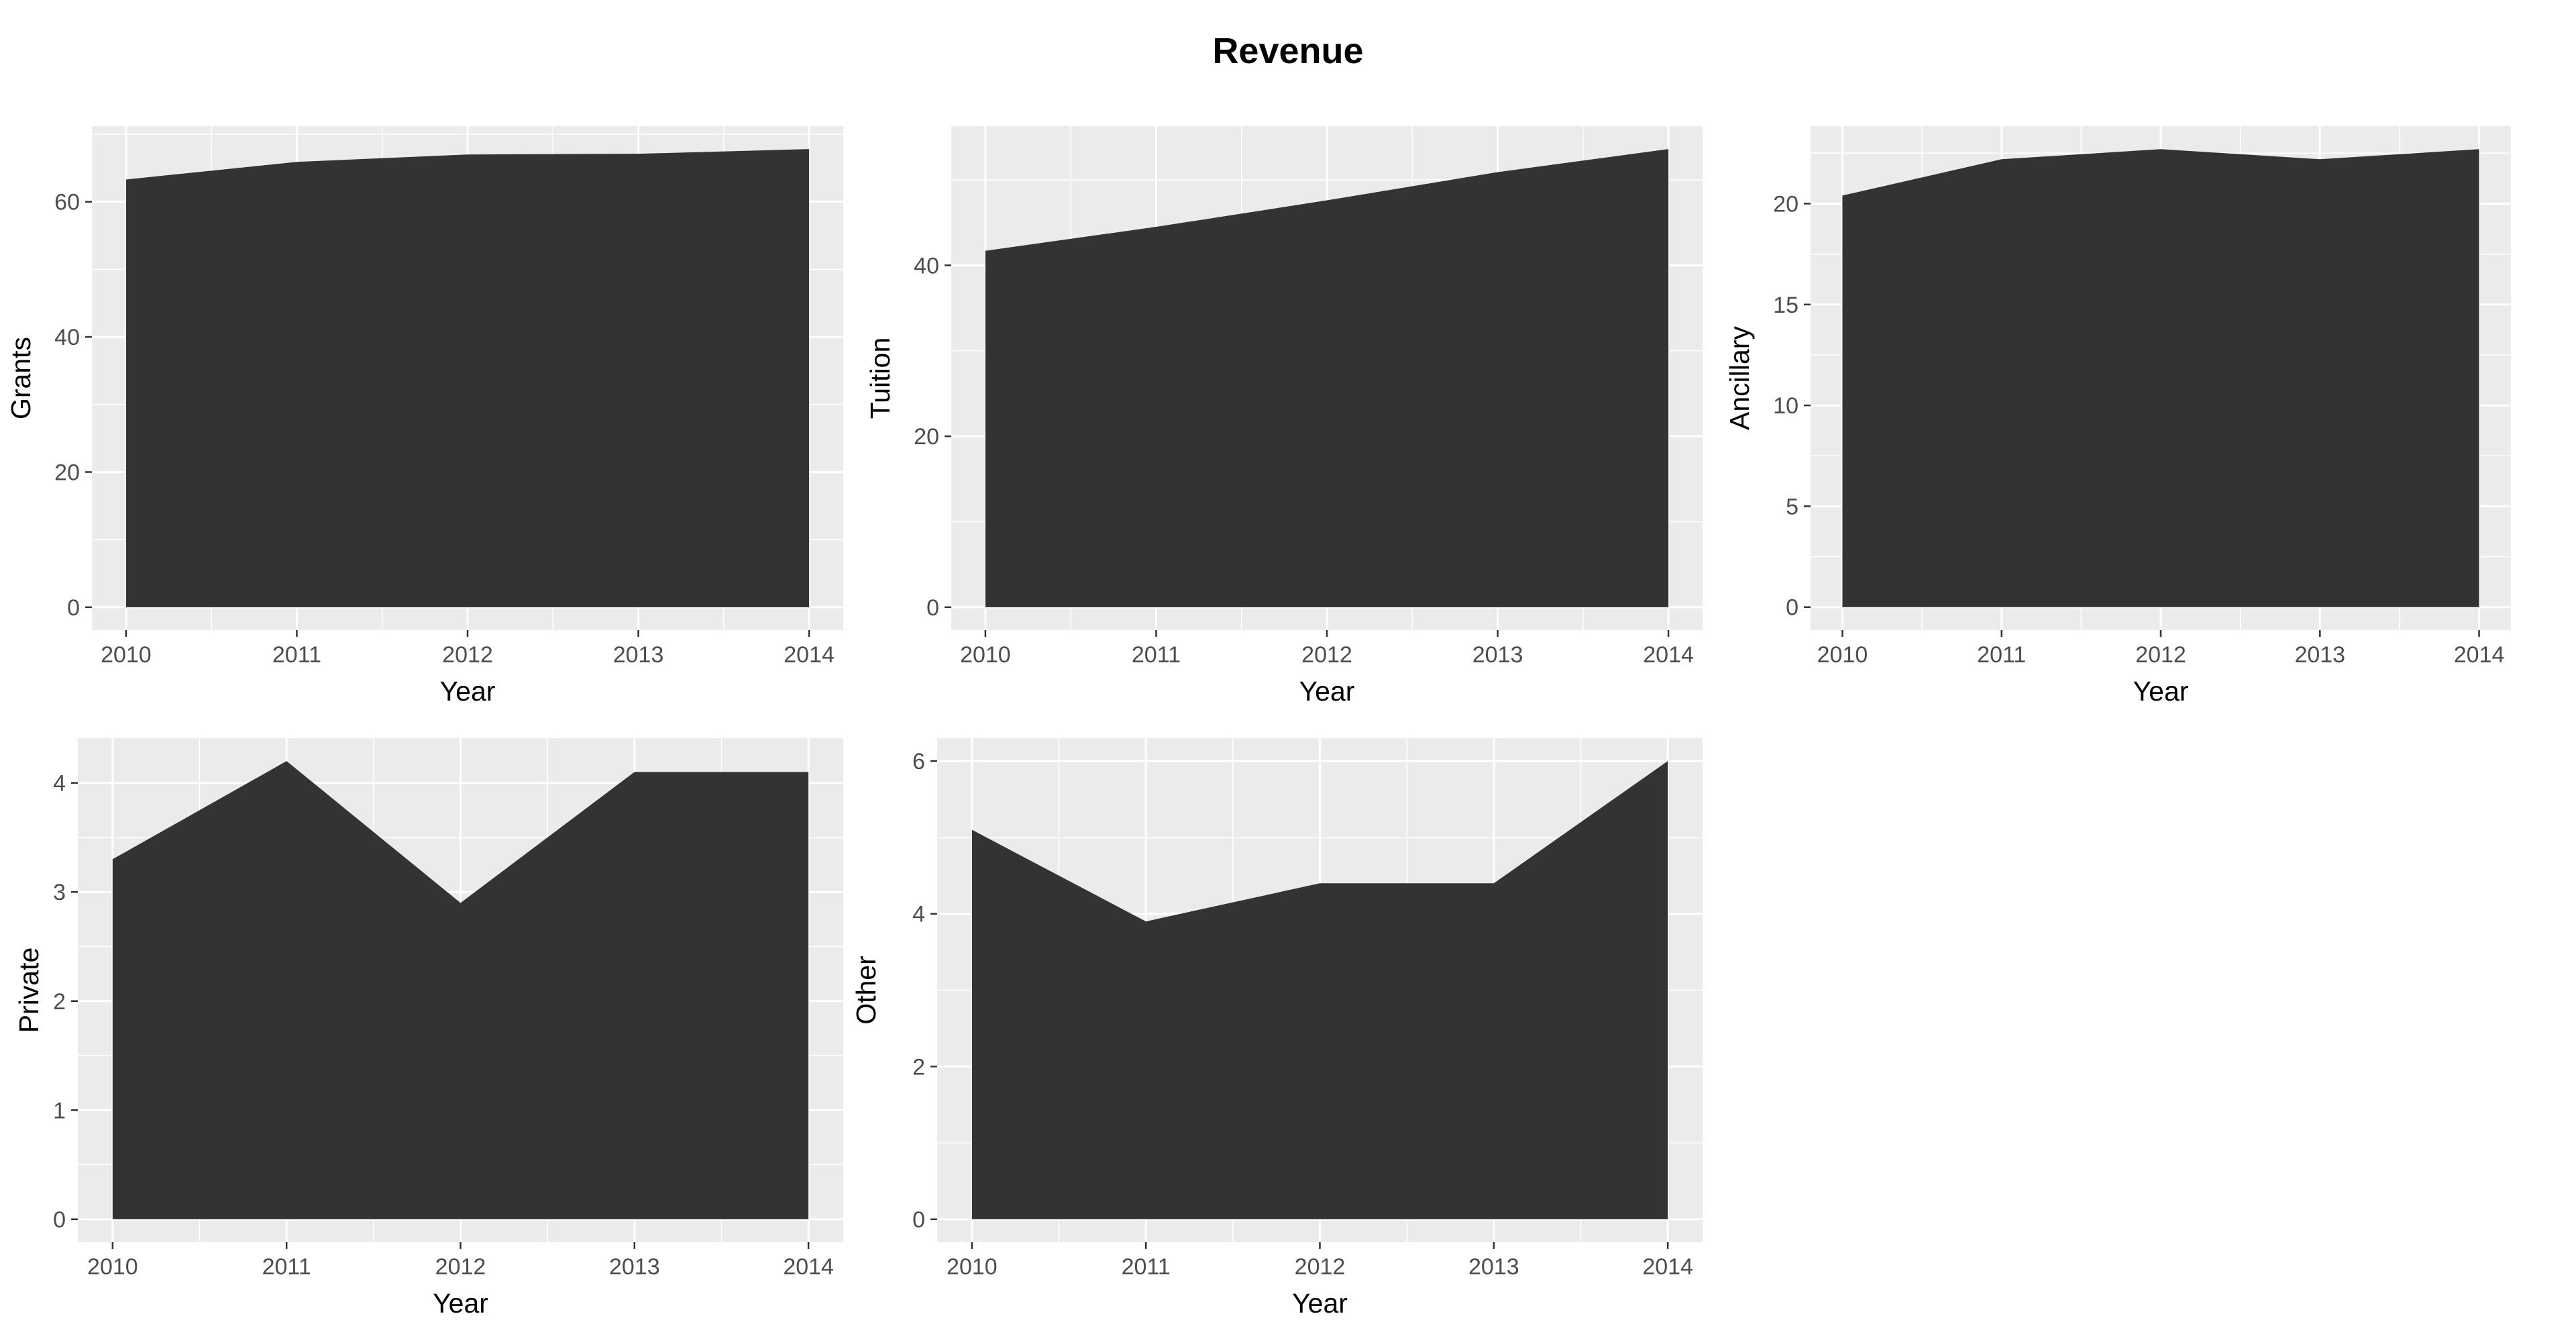 The image size is (2576, 1324). Describe the element at coordinates (28, 990) in the screenshot. I see `y-axis-title: Private` at that location.